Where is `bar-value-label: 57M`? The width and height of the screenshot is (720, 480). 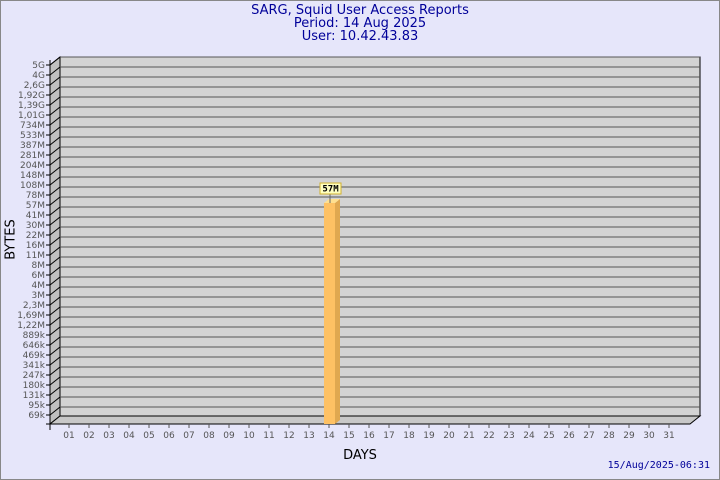 bar-value-label: 57M is located at coordinates (330, 190).